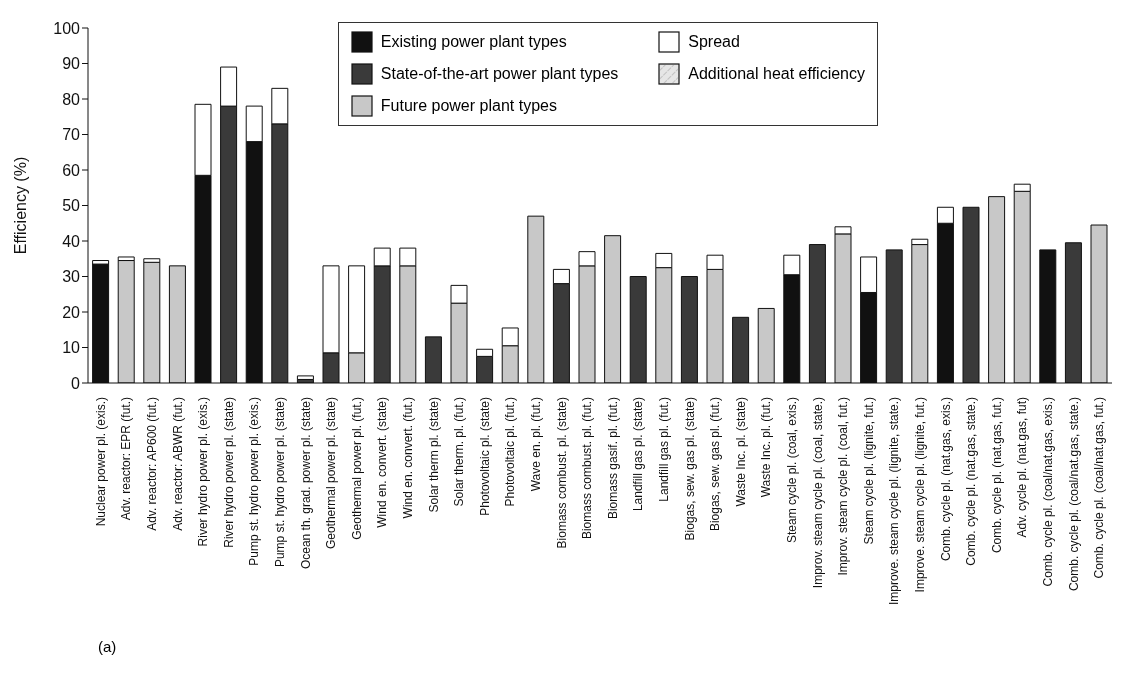 This screenshot has height=696, width=1134. Describe the element at coordinates (1073, 494) in the screenshot. I see `x-tick-label: Comb. cycle pl. (coal/nat.gas, state.)` at that location.